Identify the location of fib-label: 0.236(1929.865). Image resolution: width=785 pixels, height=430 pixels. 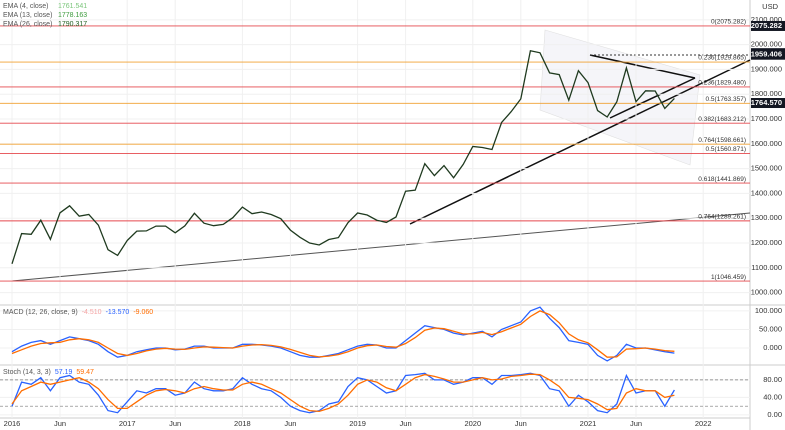
(722, 58).